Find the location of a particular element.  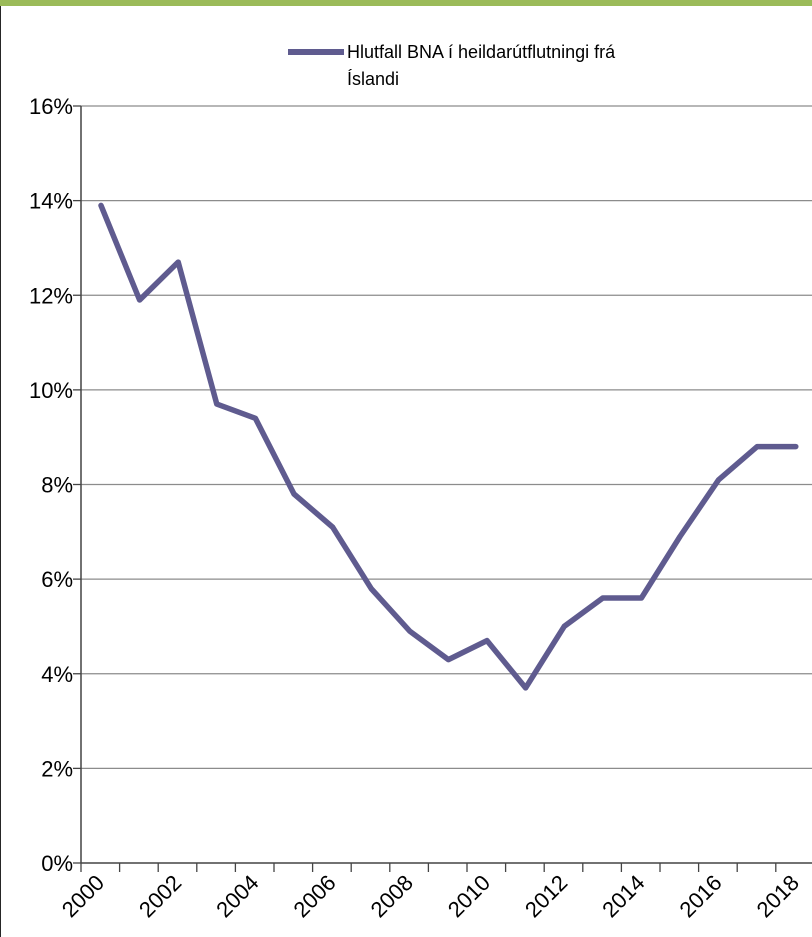

y-tick-label: 4% is located at coordinates (57, 674).